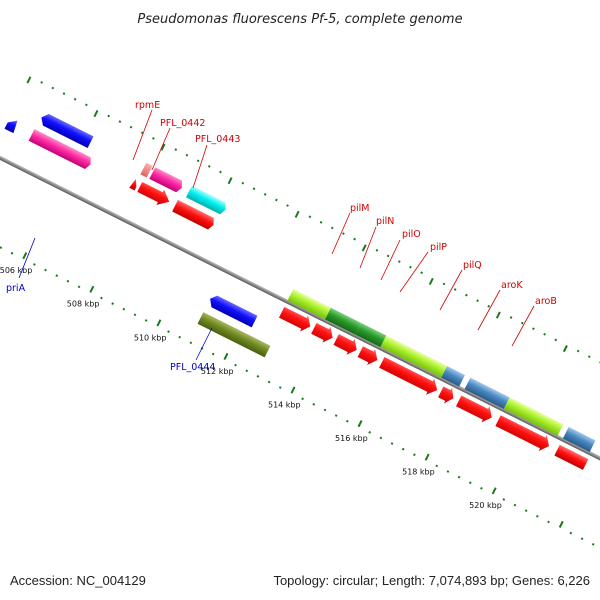 This screenshot has width=600, height=600. What do you see at coordinates (11, 127) in the screenshot?
I see `feature-blue-edge-left` at bounding box center [11, 127].